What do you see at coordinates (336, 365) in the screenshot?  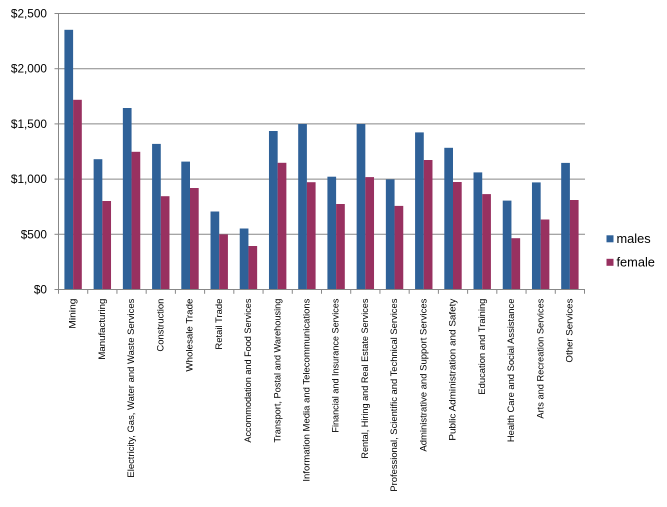 I see `svg-text:Financial and Insurance Servic: Financial and Insurance Services` at bounding box center [336, 365].